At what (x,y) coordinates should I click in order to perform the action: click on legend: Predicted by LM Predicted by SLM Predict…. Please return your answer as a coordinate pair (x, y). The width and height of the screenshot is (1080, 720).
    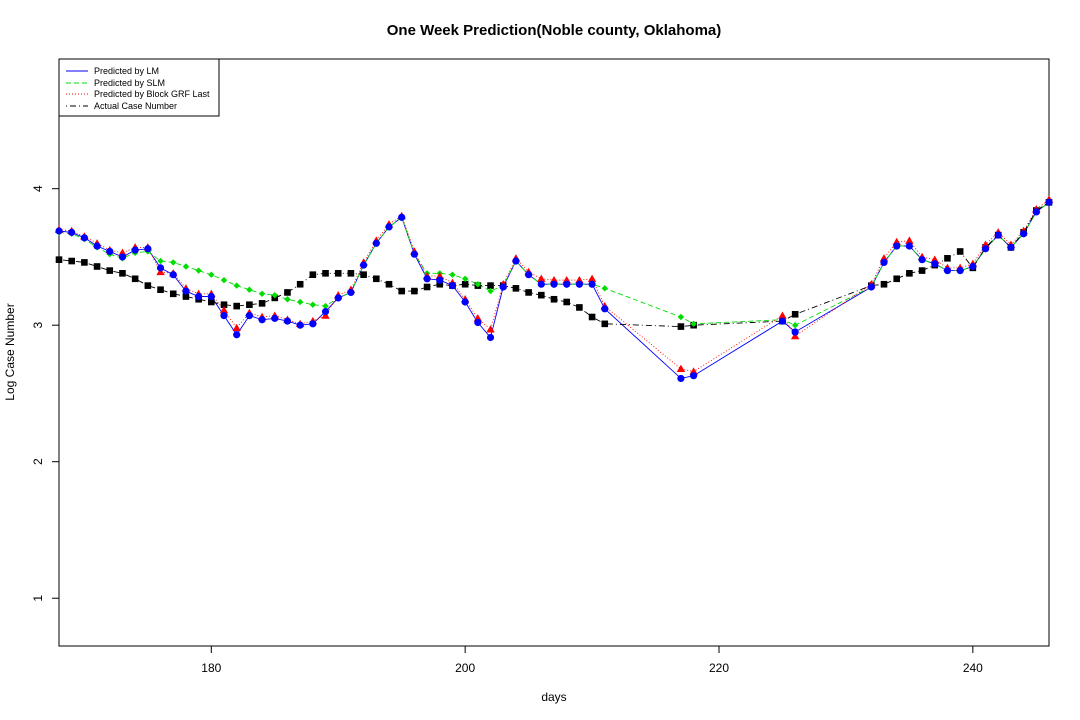
    Looking at the image, I should click on (139, 87).